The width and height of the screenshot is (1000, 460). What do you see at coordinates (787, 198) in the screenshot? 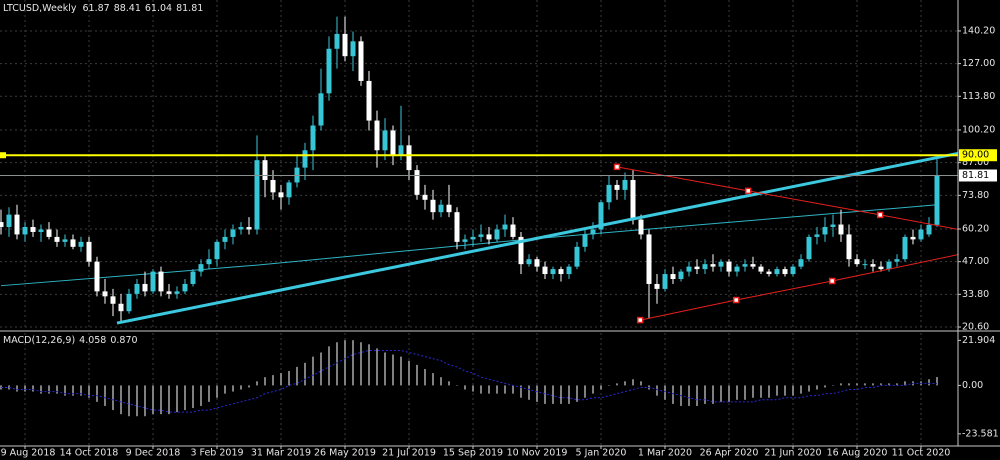
I see `trendline` at bounding box center [787, 198].